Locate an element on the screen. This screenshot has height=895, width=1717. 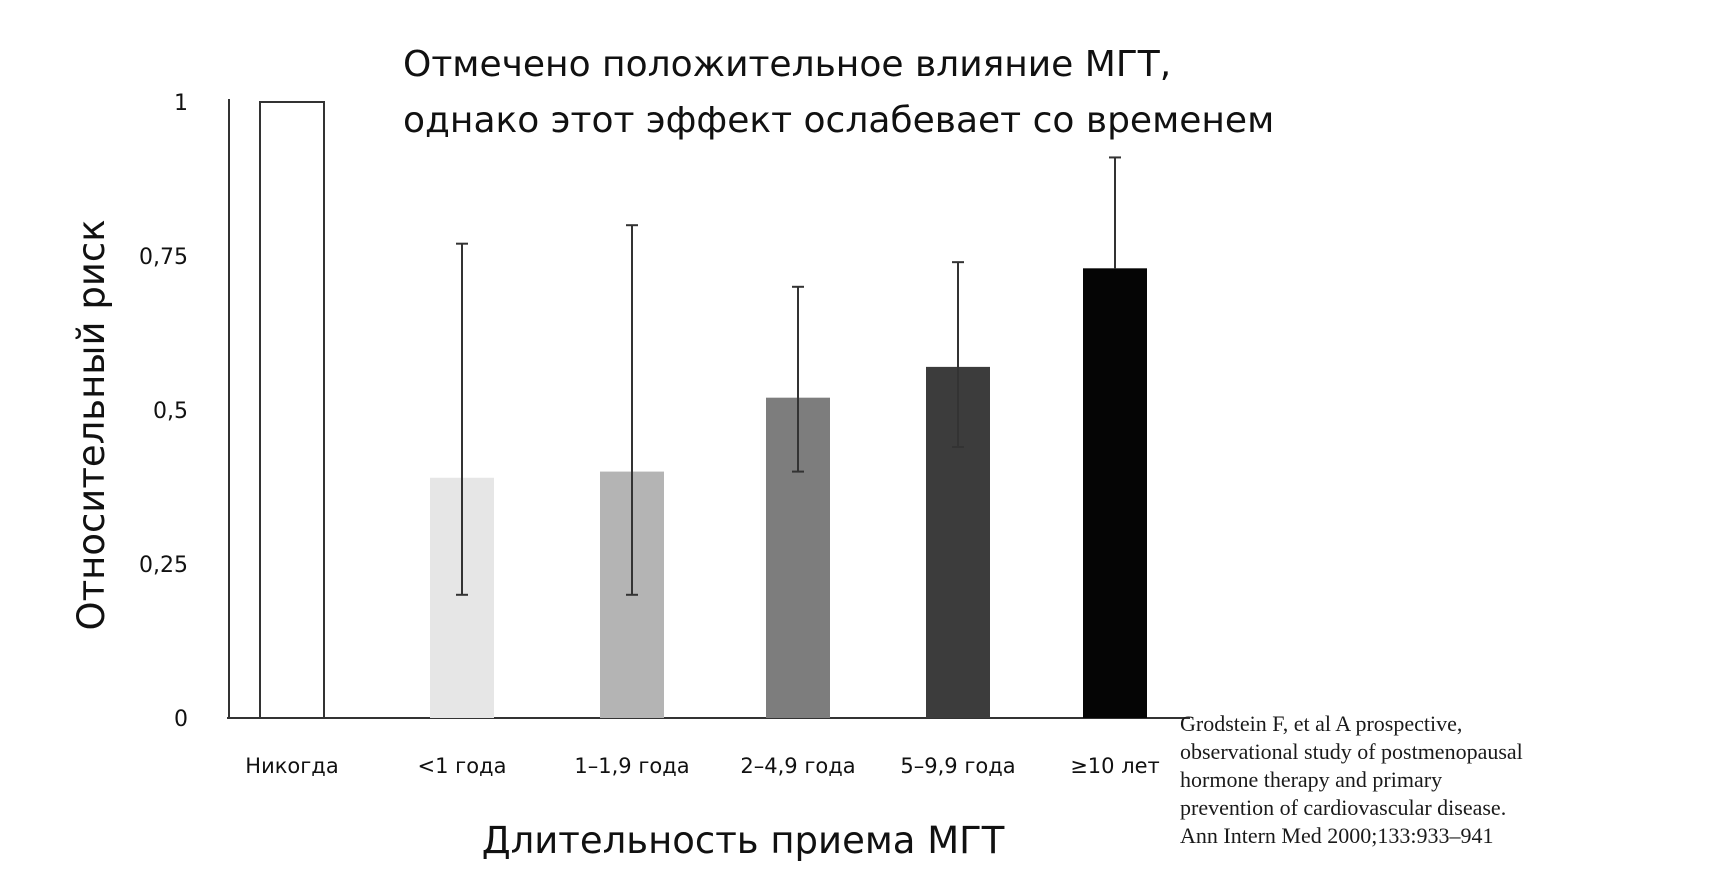
y-tick-label: 0 is located at coordinates (181, 719).